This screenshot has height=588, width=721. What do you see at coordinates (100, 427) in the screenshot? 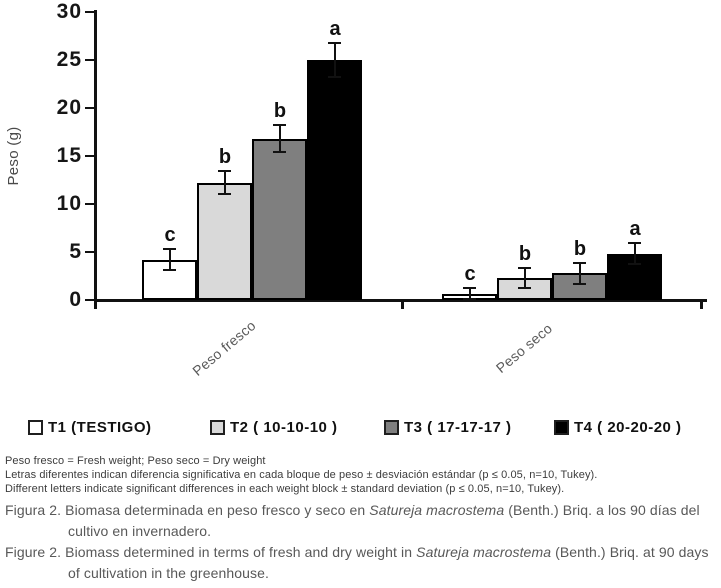
I see `legend-label: T1 (TESTIGO)` at bounding box center [100, 427].